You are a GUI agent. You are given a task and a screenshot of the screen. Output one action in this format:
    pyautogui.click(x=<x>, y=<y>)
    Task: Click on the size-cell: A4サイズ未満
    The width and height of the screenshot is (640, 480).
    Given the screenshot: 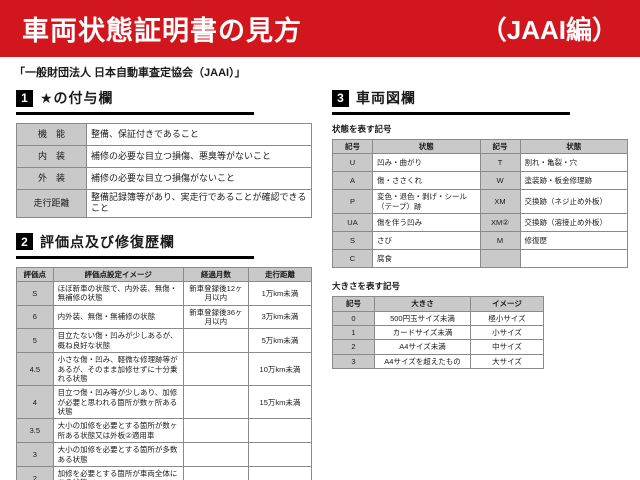 What is the action you would take?
    pyautogui.click(x=422, y=347)
    